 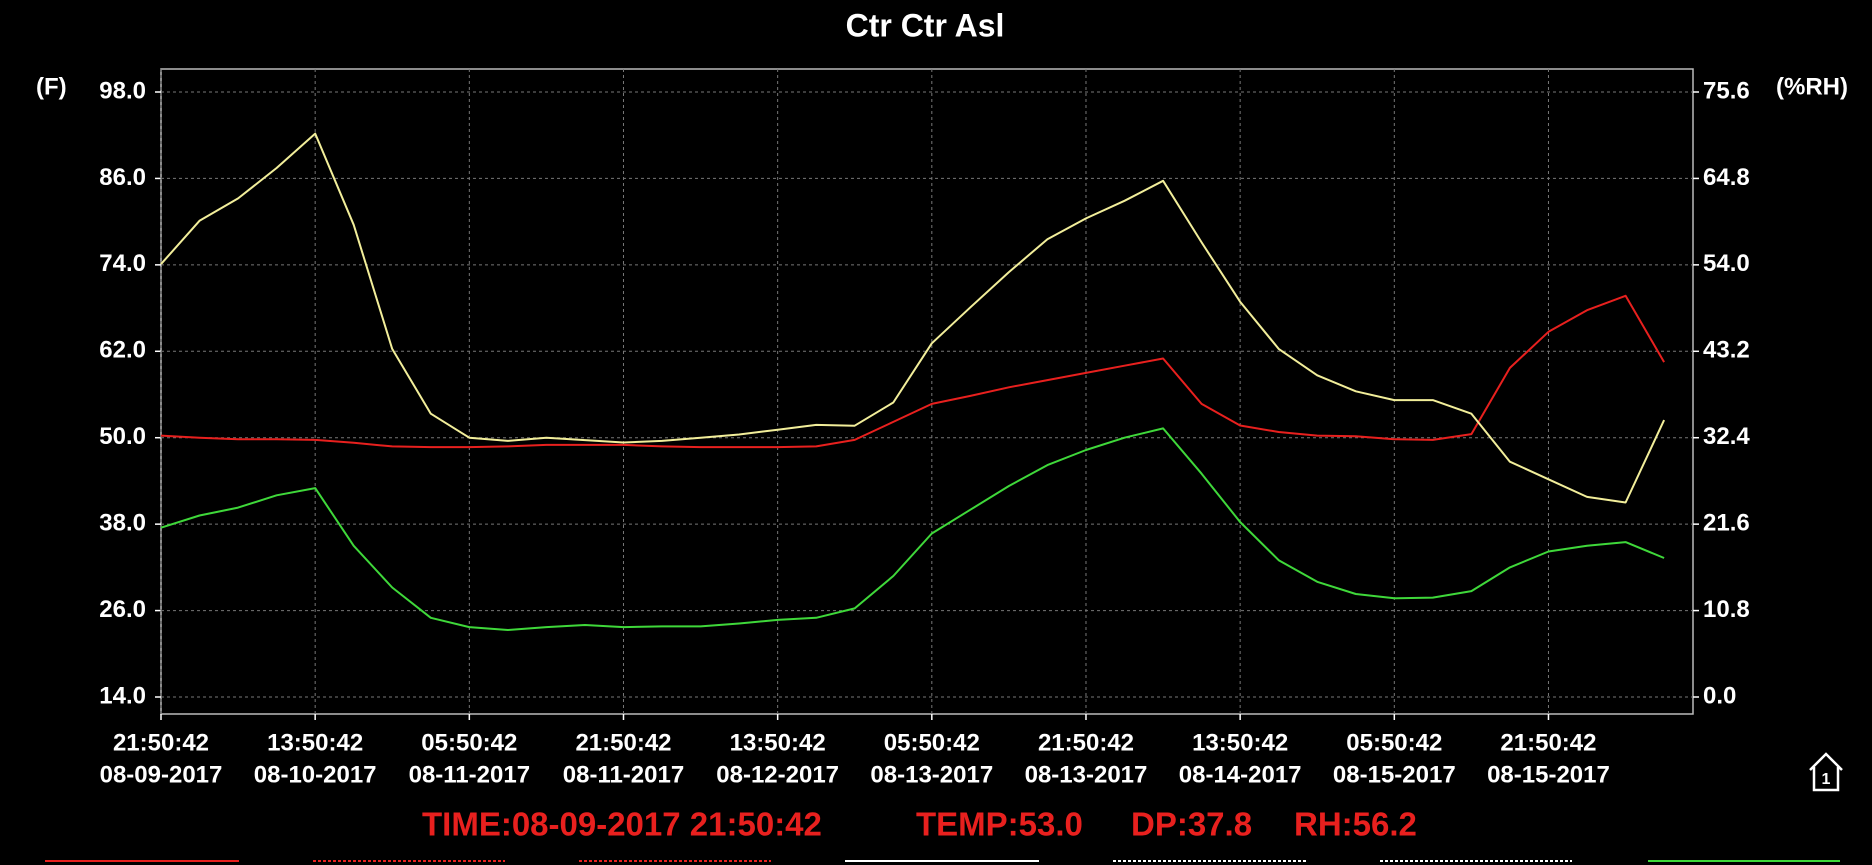 What do you see at coordinates (122, 695) in the screenshot?
I see `y-tick-label: 14.0` at bounding box center [122, 695].